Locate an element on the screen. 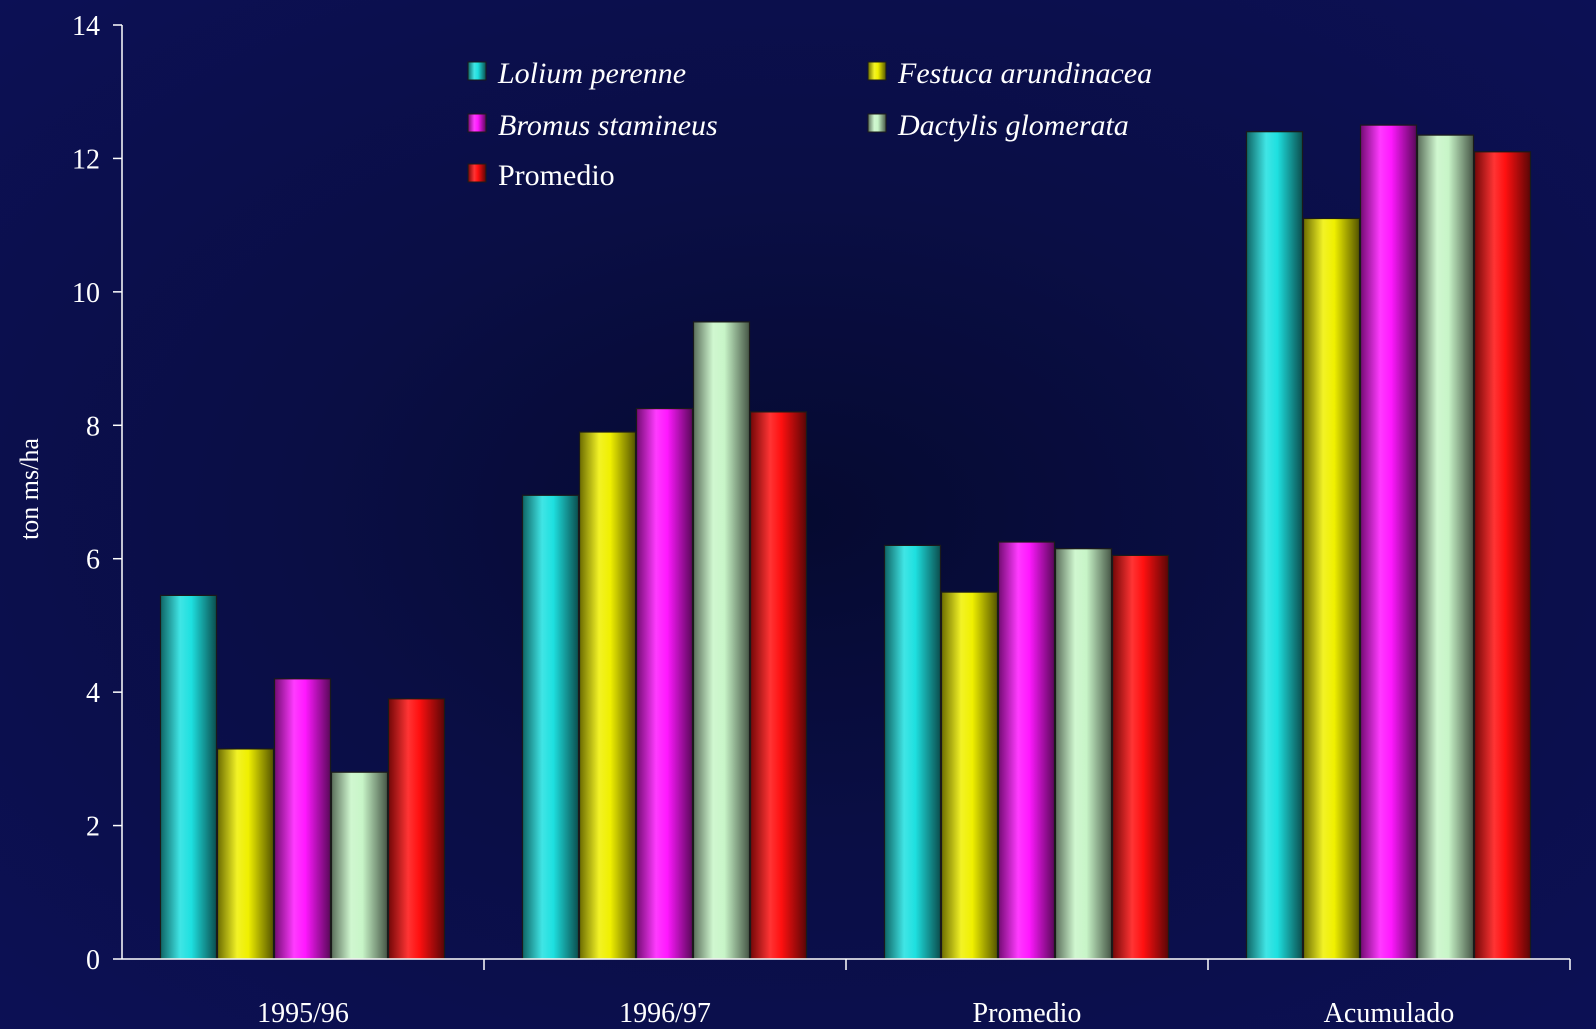 This screenshot has height=1029, width=1596. y-ticks-group: 0 2 4 6 8 10 12 14 is located at coordinates (97, 493).